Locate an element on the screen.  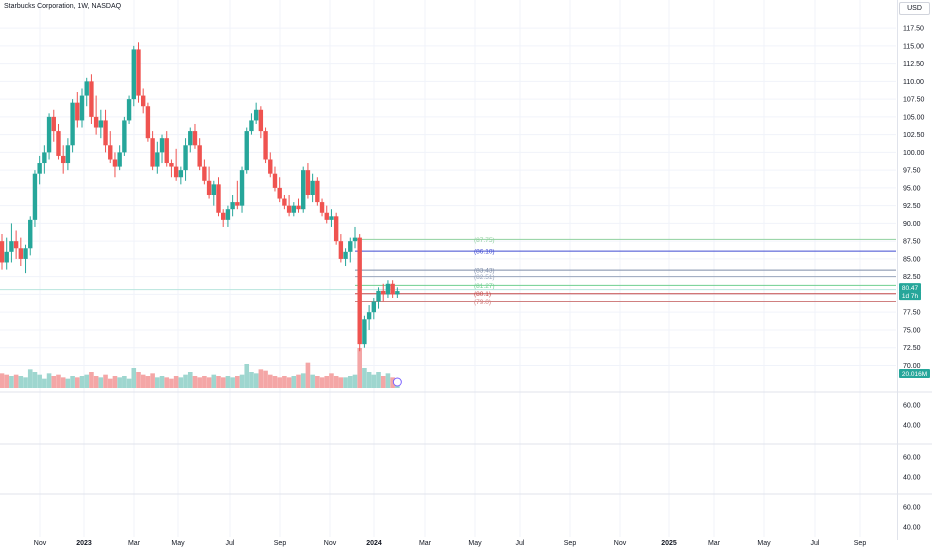
price-level-label: (82.51) is located at coordinates (484, 277).